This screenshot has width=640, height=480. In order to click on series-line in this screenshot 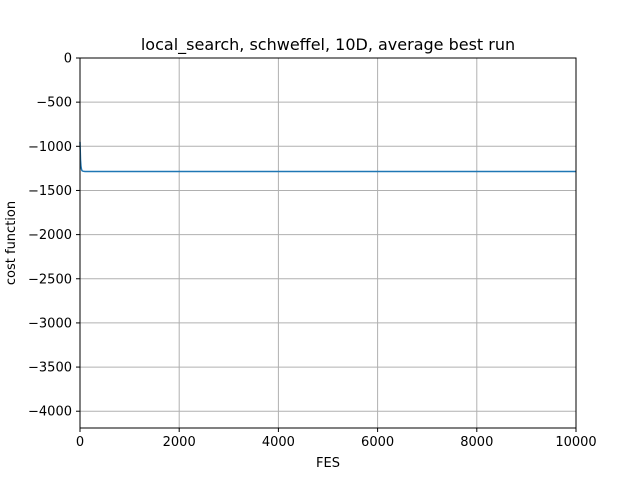, I will do `click(327, 157)`.